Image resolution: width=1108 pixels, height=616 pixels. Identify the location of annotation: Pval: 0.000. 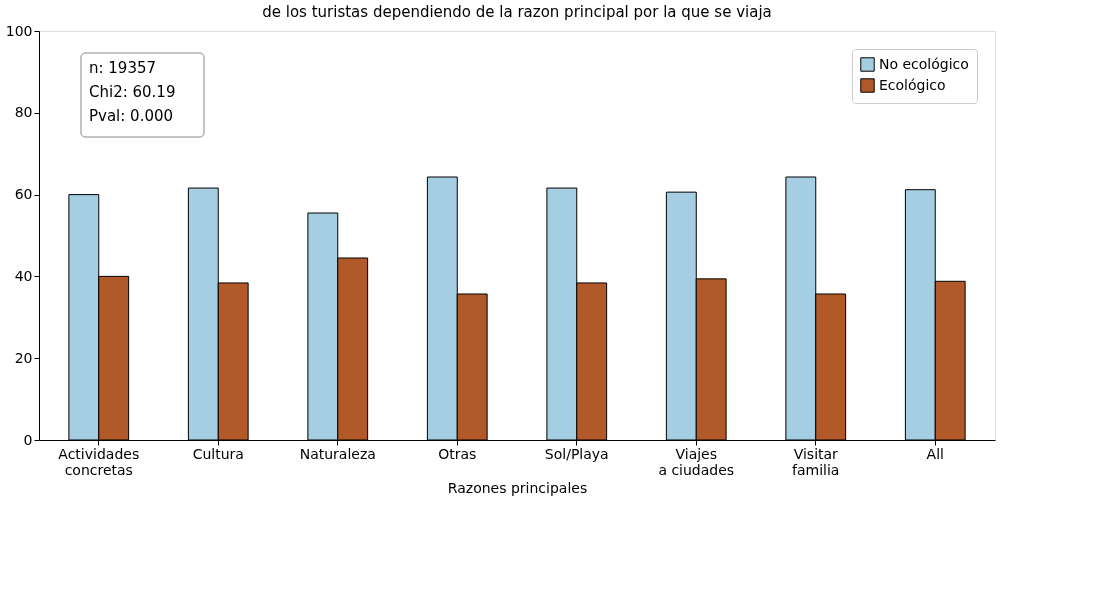
(131, 116).